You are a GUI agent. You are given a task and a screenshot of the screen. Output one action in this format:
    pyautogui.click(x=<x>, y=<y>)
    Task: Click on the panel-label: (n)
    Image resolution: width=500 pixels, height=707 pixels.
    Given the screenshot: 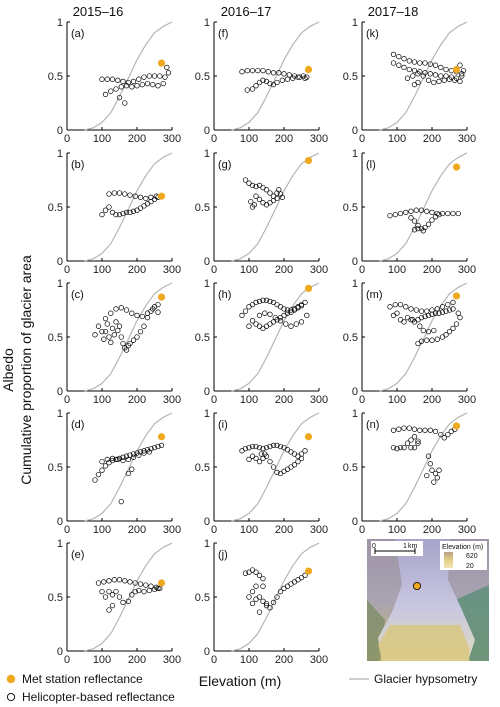 What is the action you would take?
    pyautogui.click(x=372, y=425)
    